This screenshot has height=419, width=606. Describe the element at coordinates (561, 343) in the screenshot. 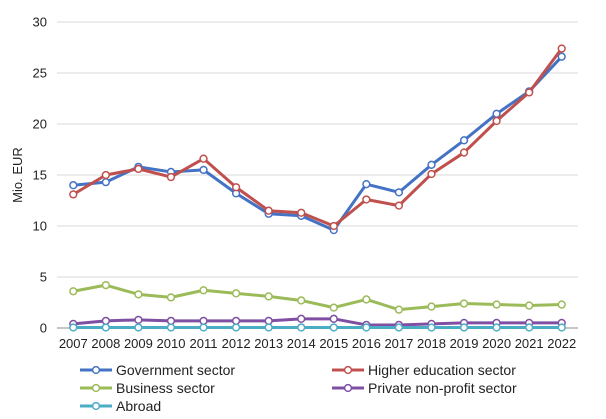

I see `x-tick-label: 2022` at that location.